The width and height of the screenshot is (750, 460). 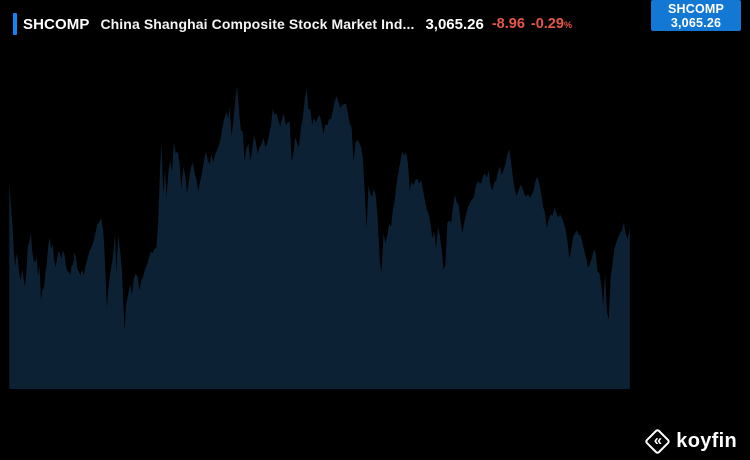 I want to click on price-change: -8.96, so click(x=508, y=24).